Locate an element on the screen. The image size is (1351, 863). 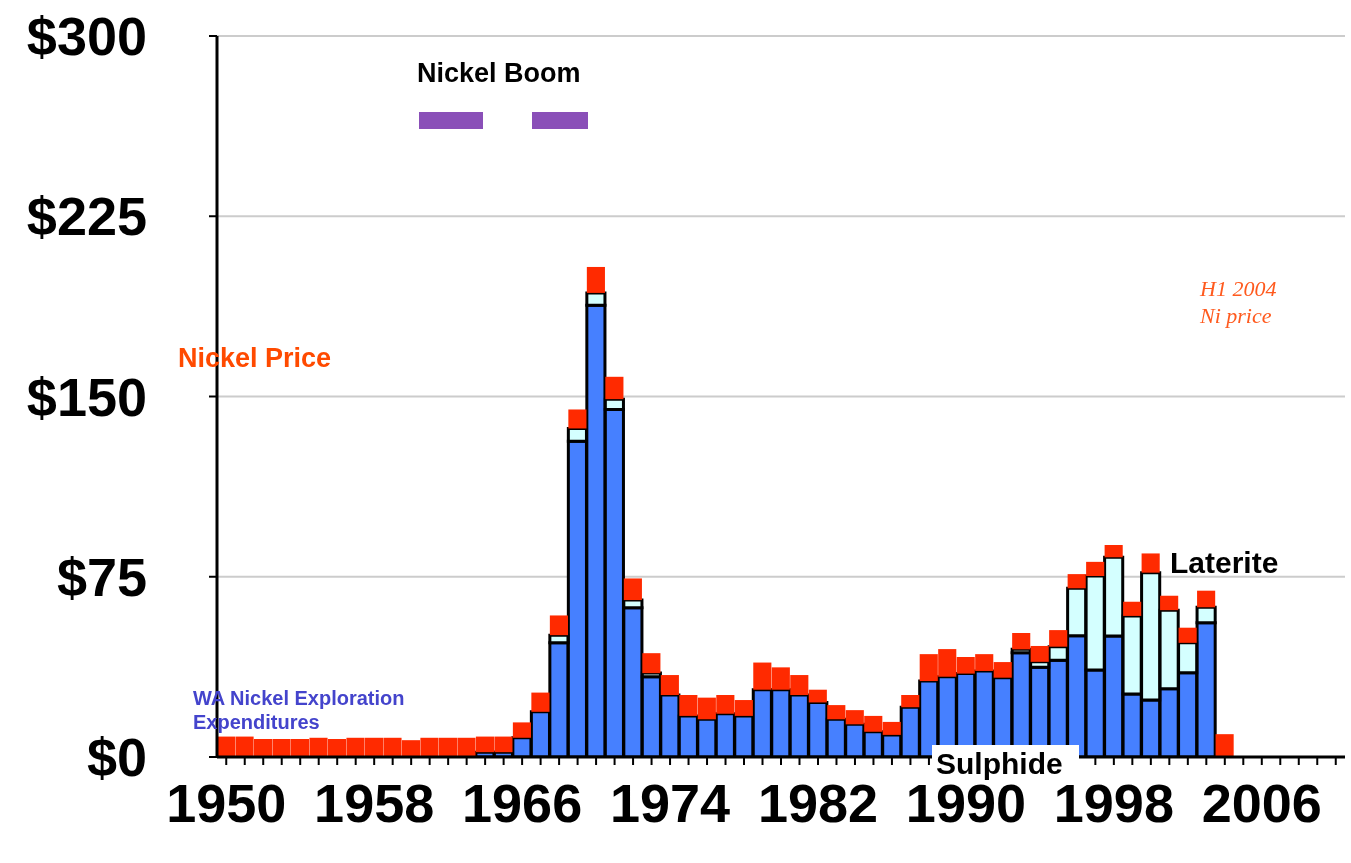
series-label: Laterite is located at coordinates (1224, 563).